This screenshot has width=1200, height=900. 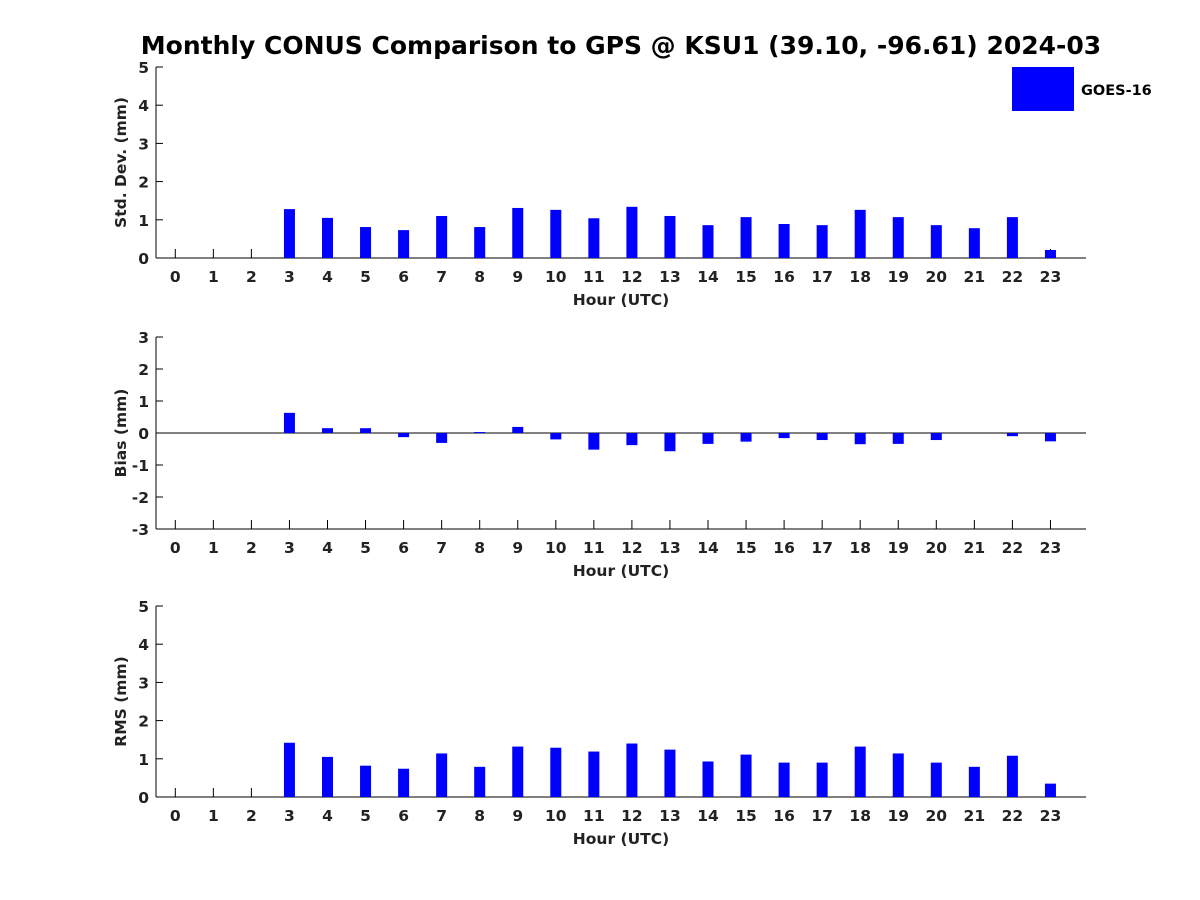 I want to click on x-tick-label: 22, so click(x=1013, y=548).